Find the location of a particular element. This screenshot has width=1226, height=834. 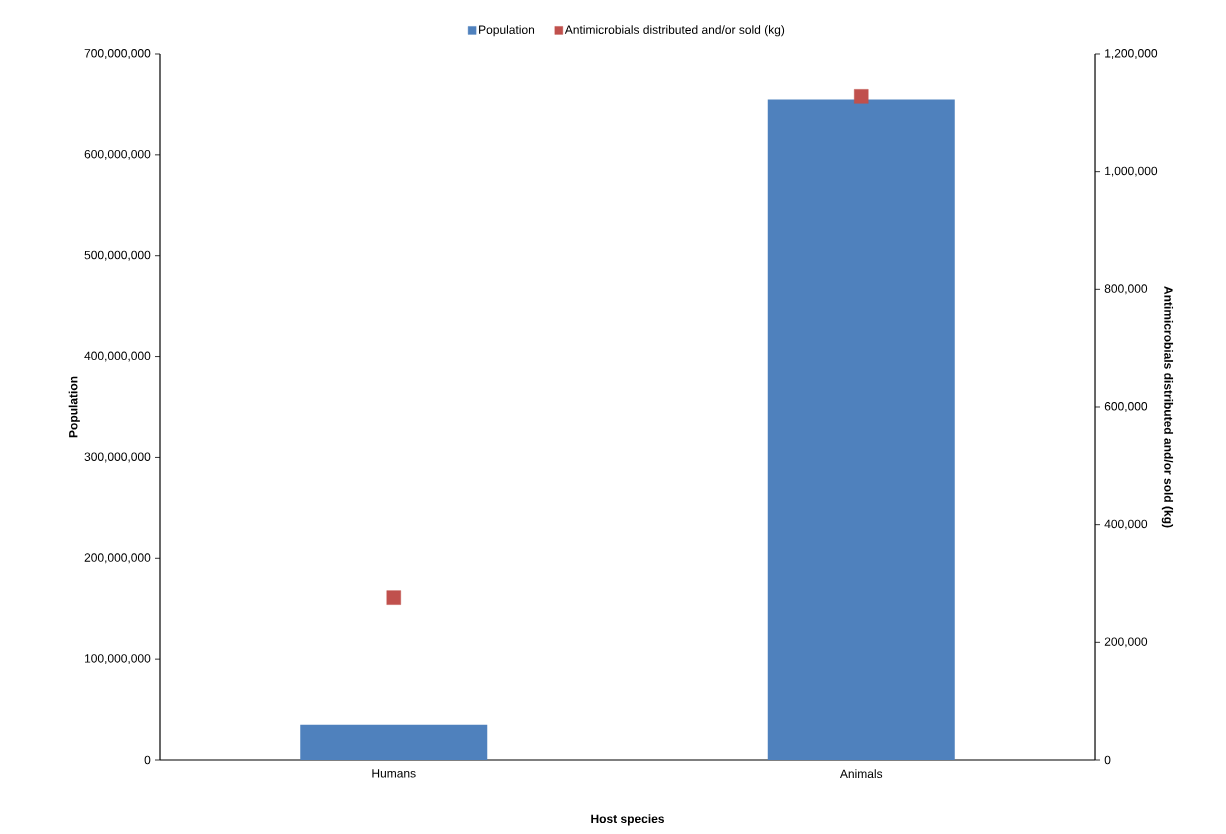

y-tick-label: 500,000,000 is located at coordinates (117, 255).